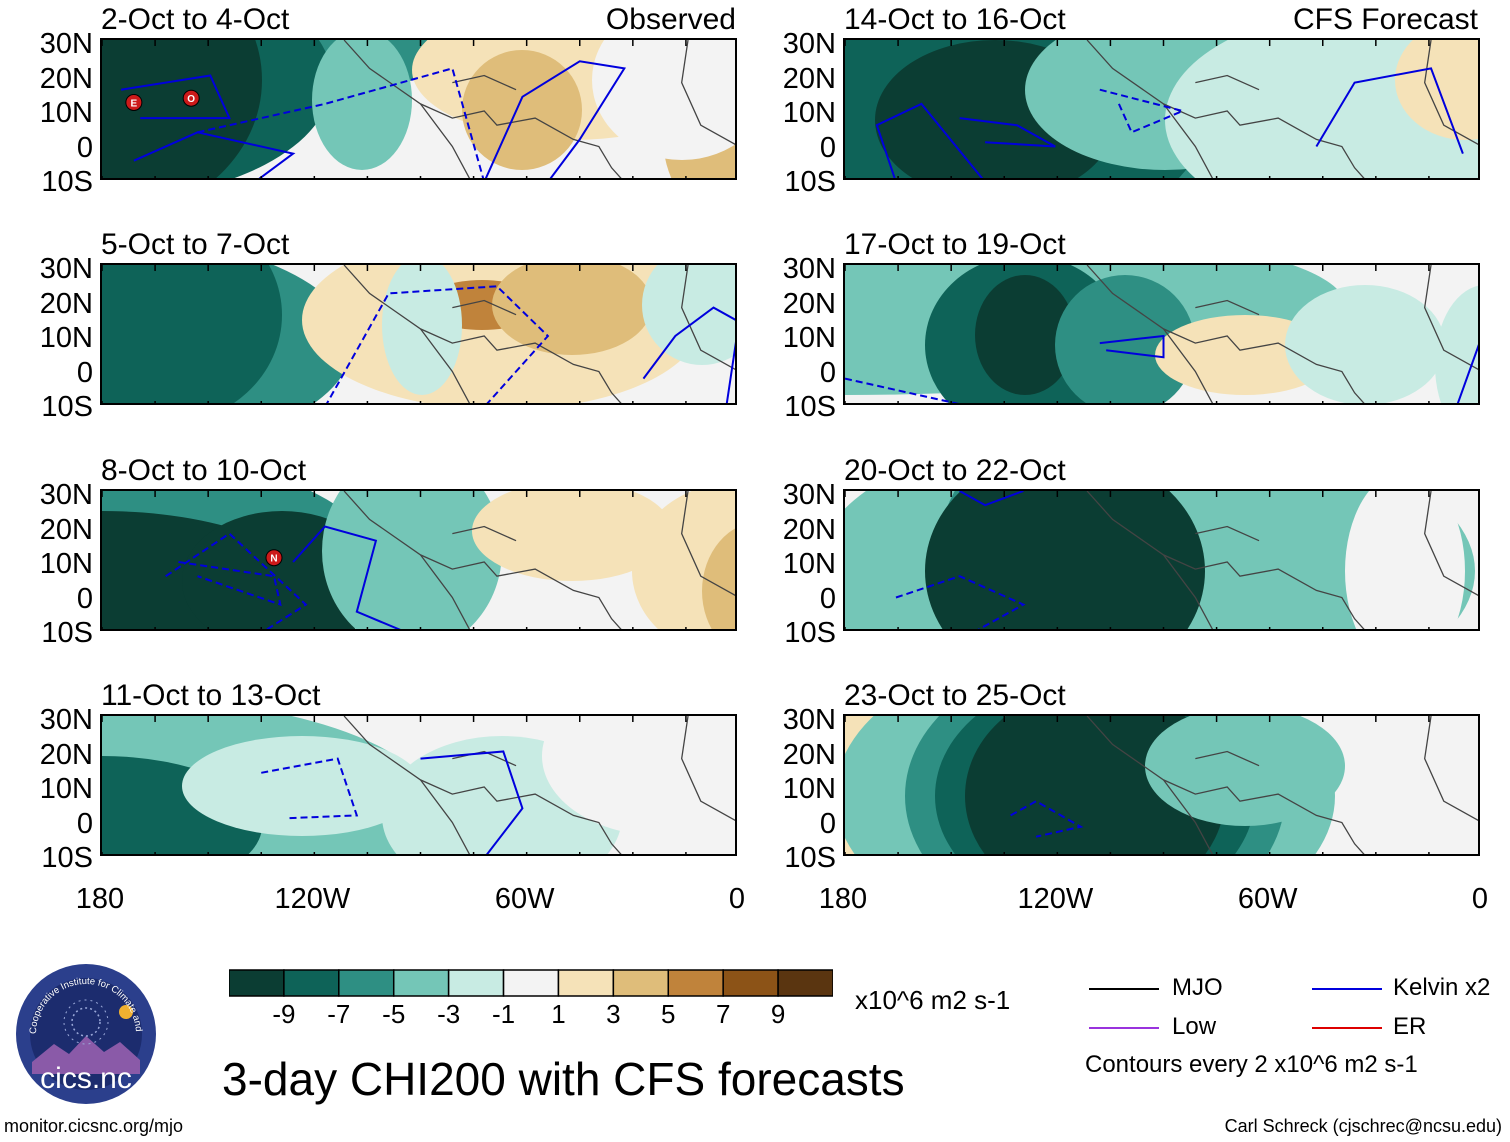  I want to click on colorbar-tick-label: 1, so click(558, 1014).